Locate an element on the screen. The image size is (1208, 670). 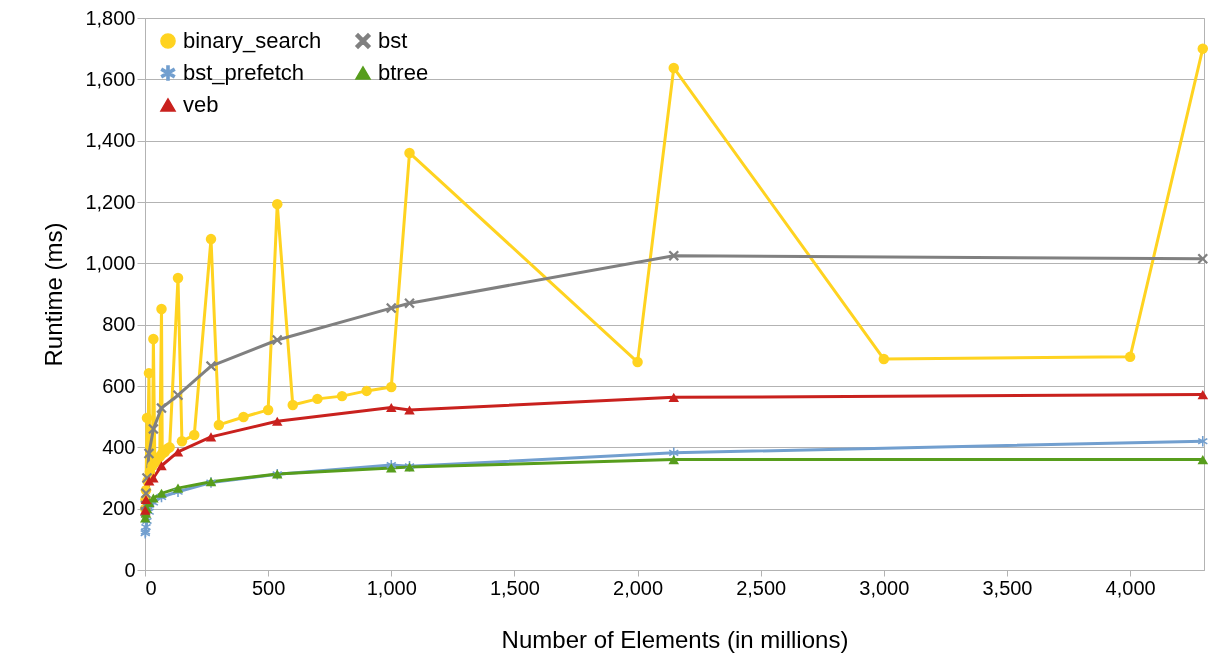
x-tick-label: 0 is located at coordinates (151, 587).